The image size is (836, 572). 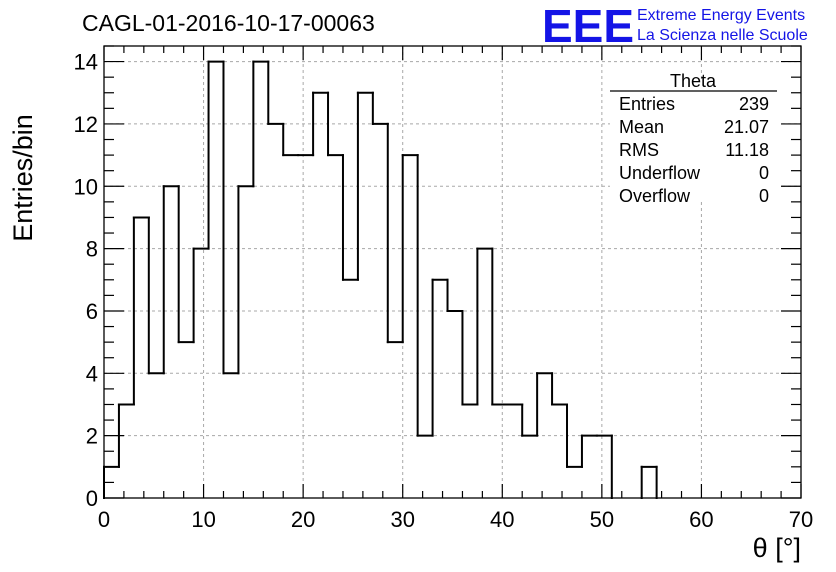 What do you see at coordinates (92, 498) in the screenshot?
I see `y-tick-label: 0` at bounding box center [92, 498].